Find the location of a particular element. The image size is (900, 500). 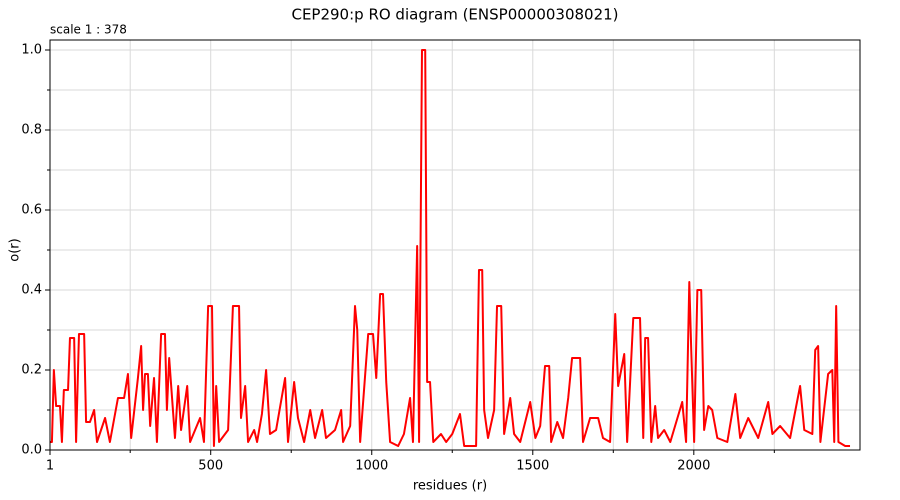

scale-annotation: scale 1 : 378 is located at coordinates (88, 30).